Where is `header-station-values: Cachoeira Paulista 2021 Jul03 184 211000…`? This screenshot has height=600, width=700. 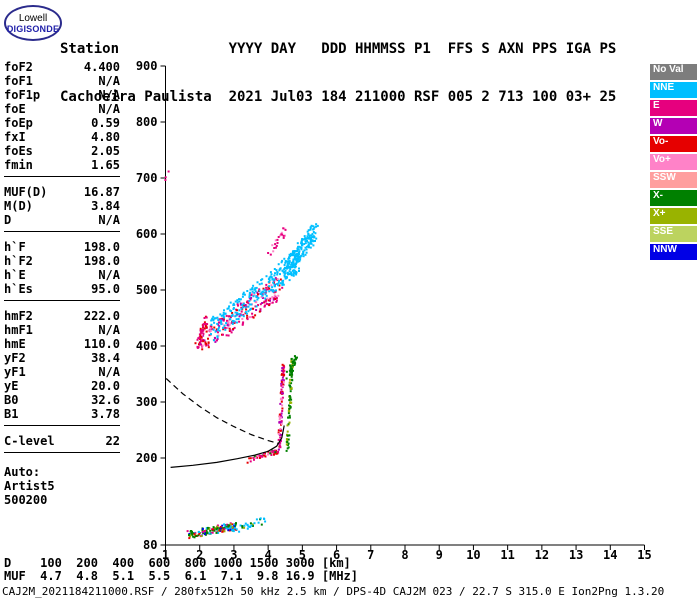
header-station-values: Cachoeira Paulista 2021 Jul03 184 211000… is located at coordinates (338, 97).